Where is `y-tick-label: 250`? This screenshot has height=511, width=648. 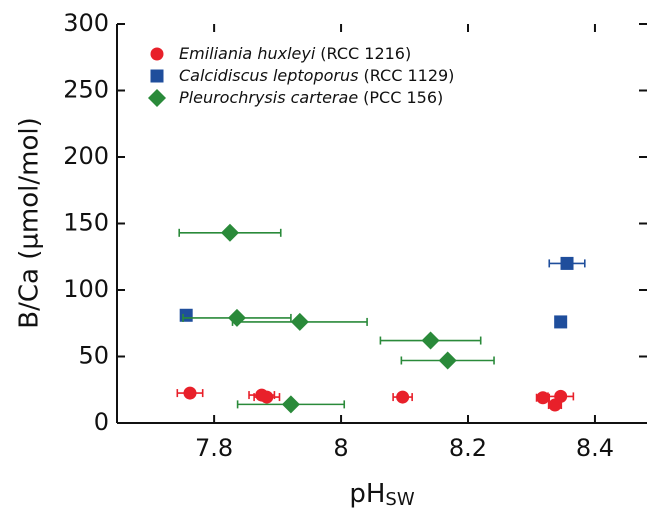 y-tick-label: 250 is located at coordinates (86, 90).